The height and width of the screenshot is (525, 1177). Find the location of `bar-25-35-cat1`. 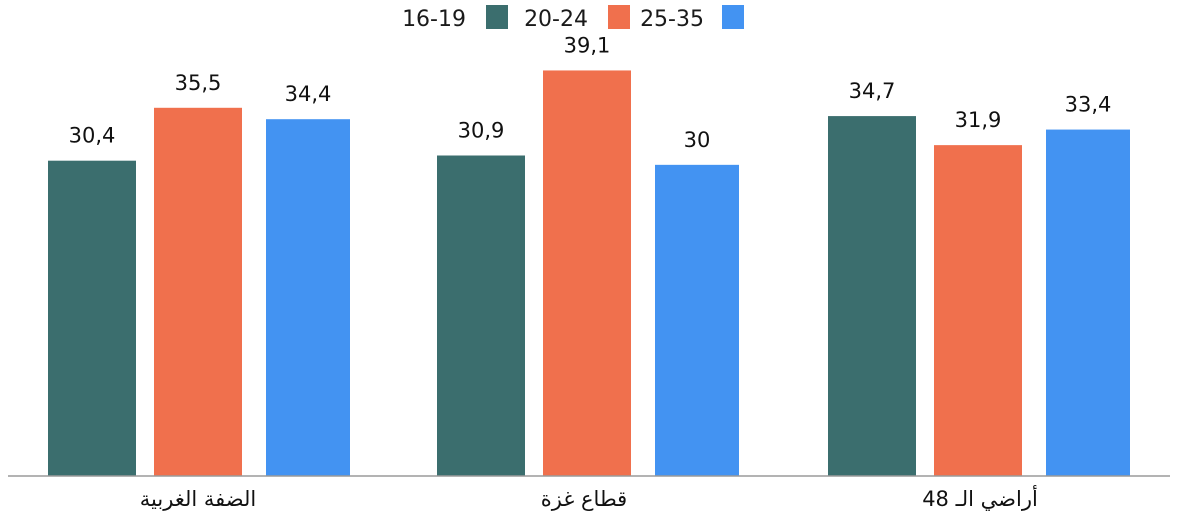

bar-25-35-cat1 is located at coordinates (308, 297).